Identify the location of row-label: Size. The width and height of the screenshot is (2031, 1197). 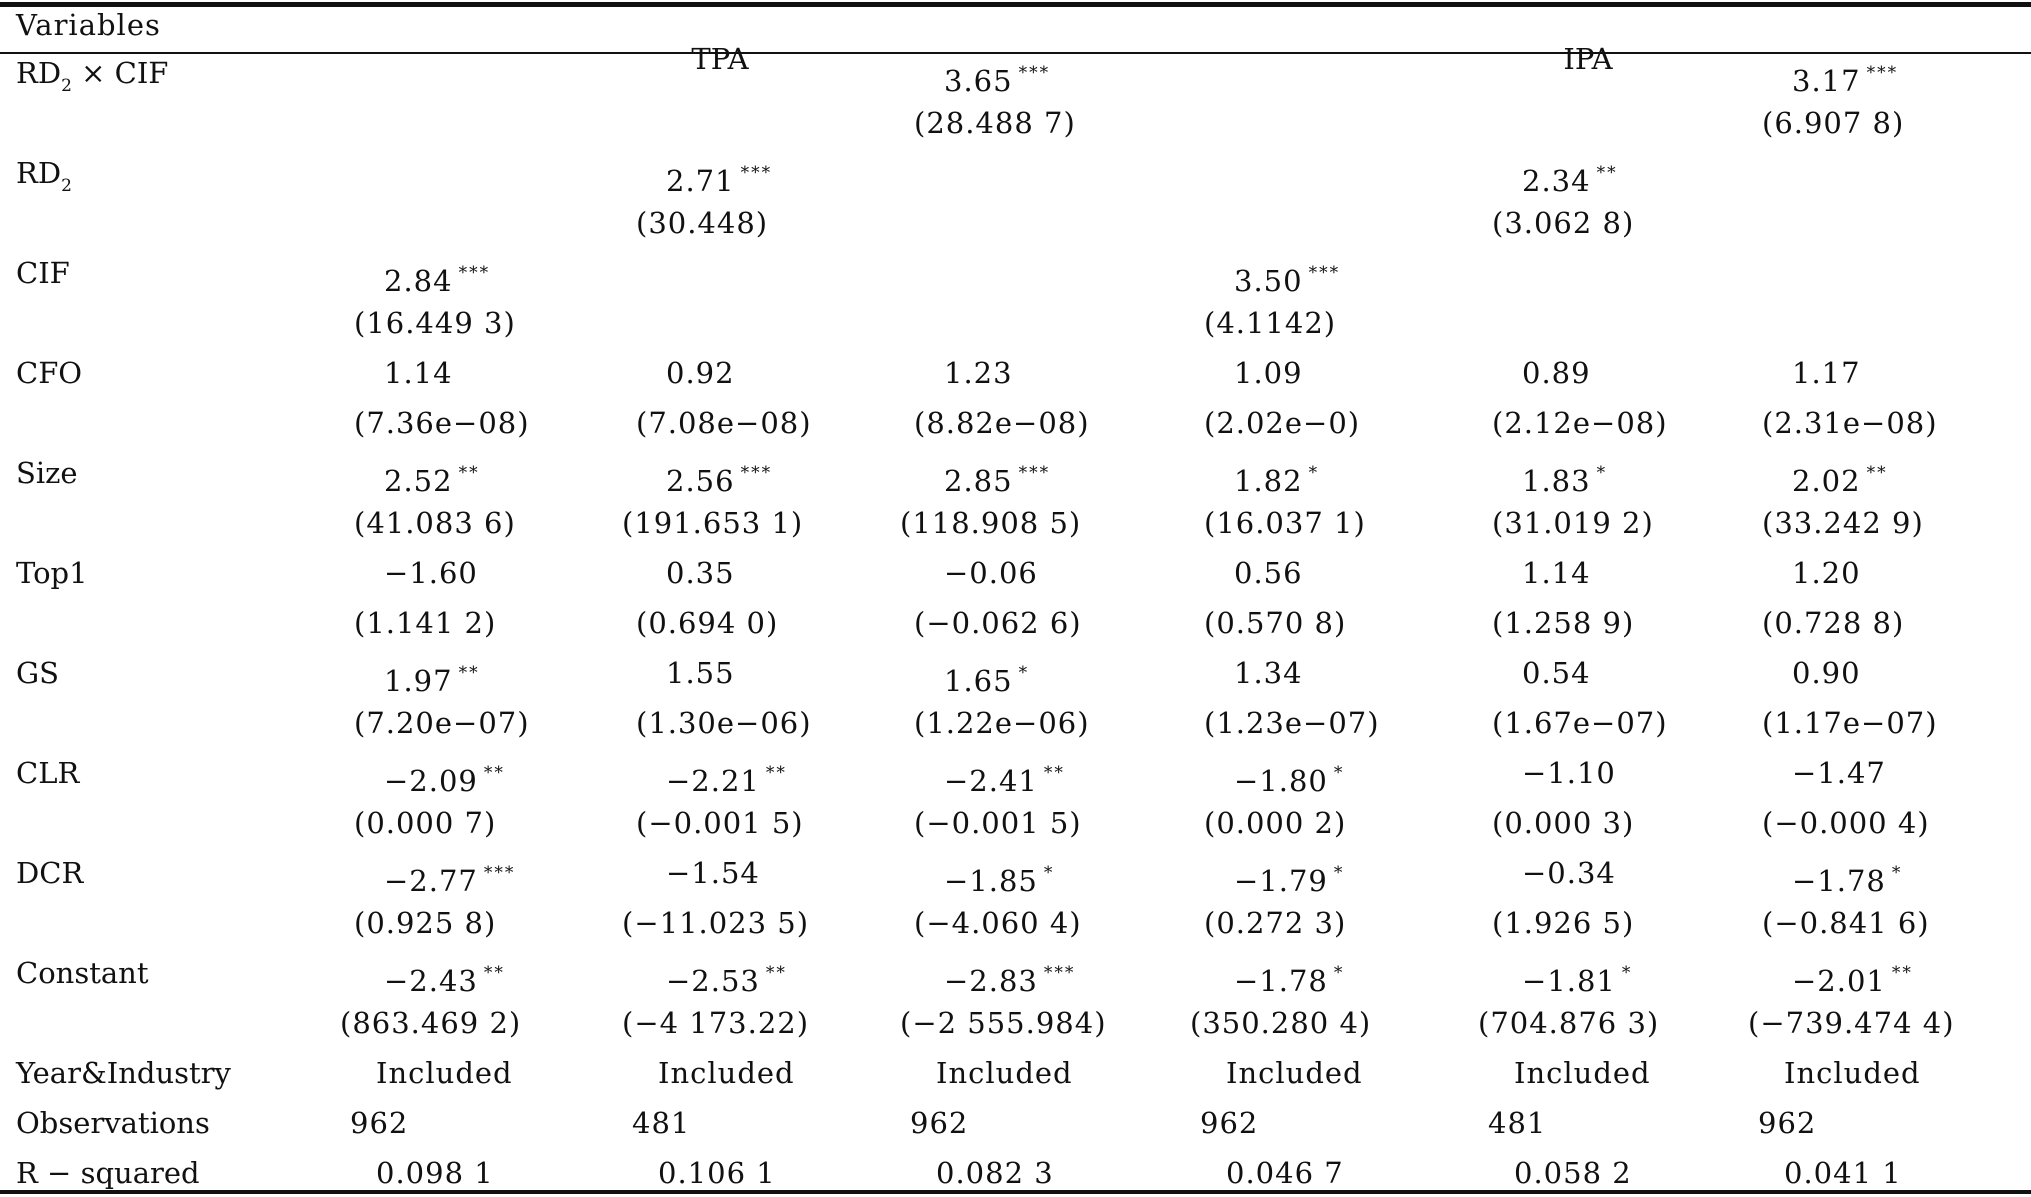
(47, 473).